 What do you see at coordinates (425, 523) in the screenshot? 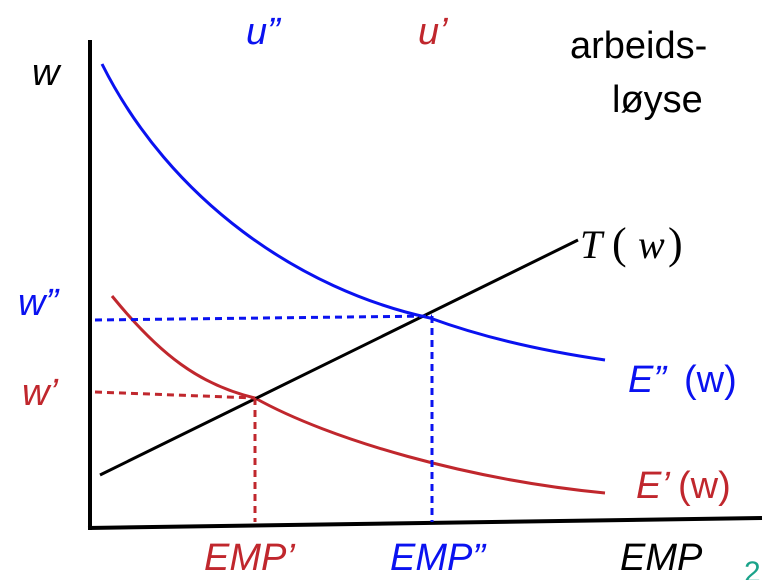
I see `x-axis-line` at bounding box center [425, 523].